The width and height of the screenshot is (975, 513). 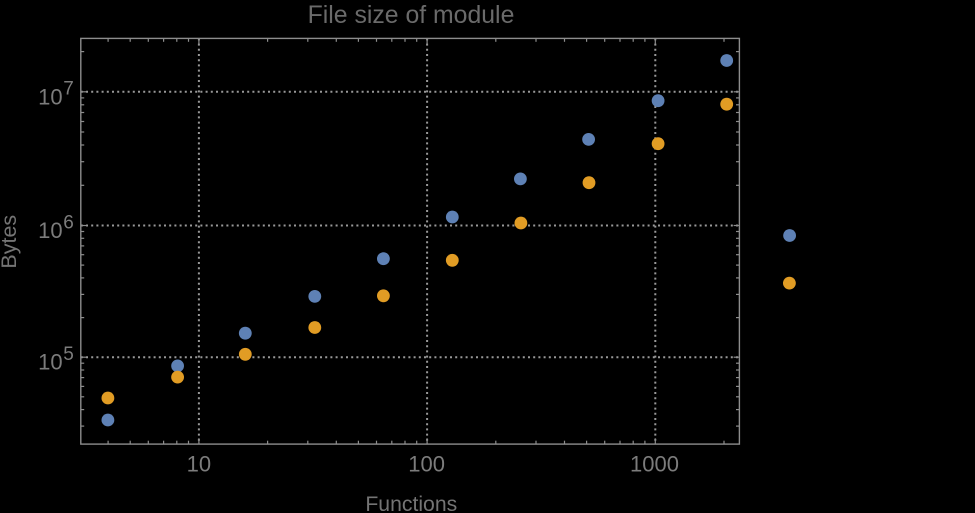 I want to click on svg-text: 6, so click(x=68, y=222).